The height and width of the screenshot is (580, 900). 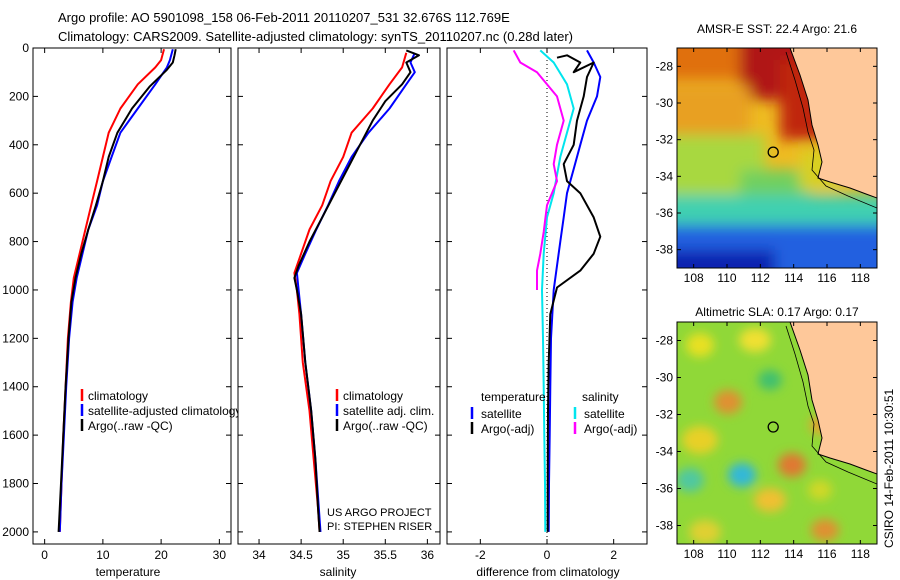 What do you see at coordinates (773, 152) in the screenshot?
I see `sst-argo-marker` at bounding box center [773, 152].